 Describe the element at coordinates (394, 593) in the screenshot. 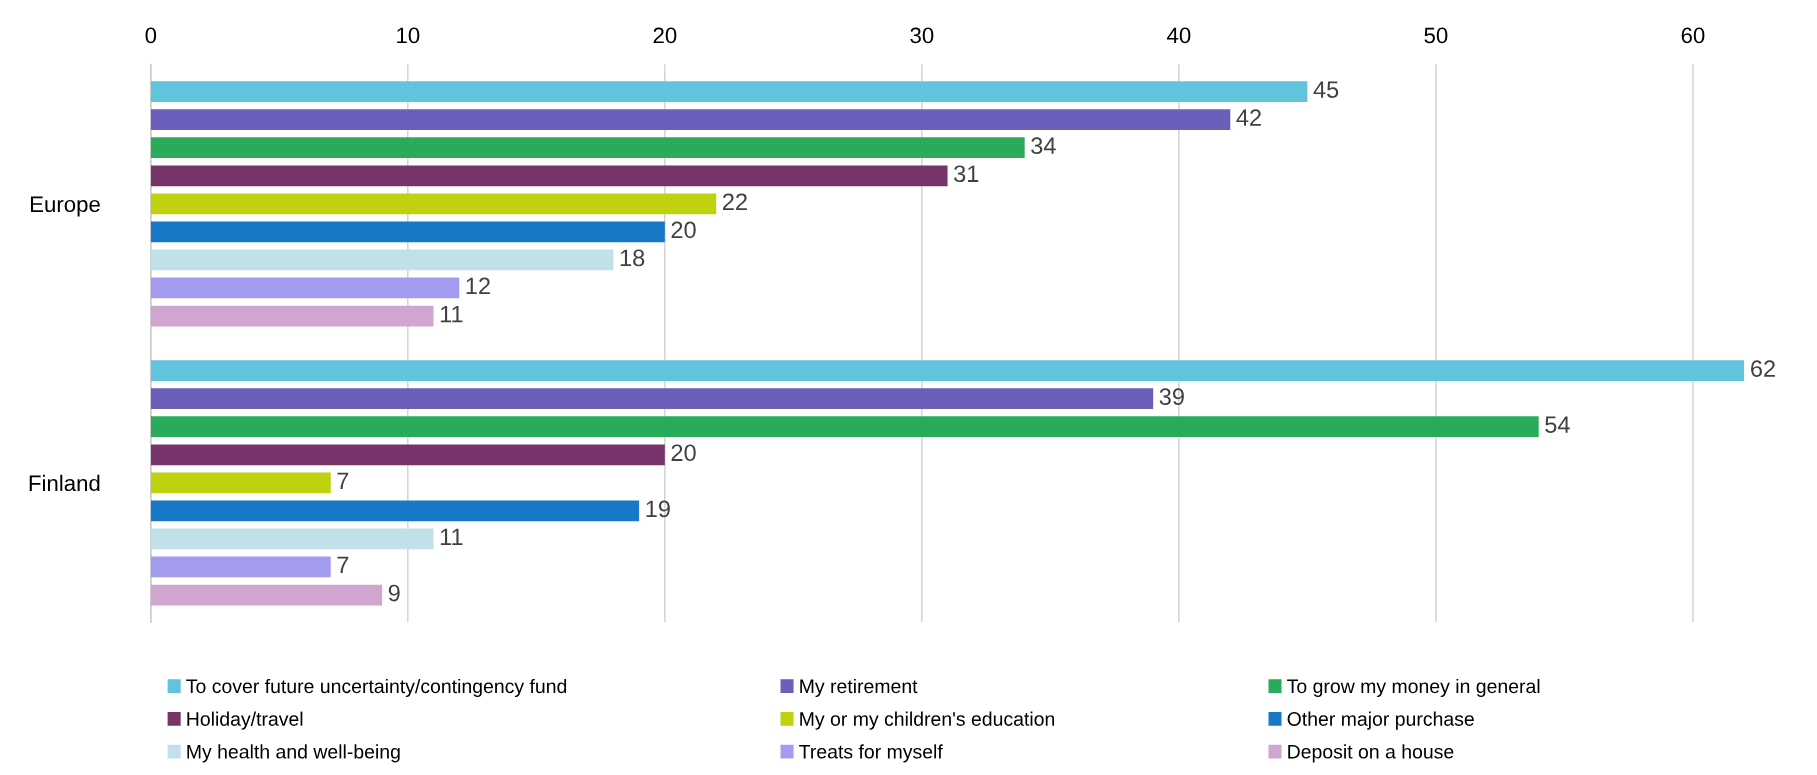

I see `data-label: 9` at that location.